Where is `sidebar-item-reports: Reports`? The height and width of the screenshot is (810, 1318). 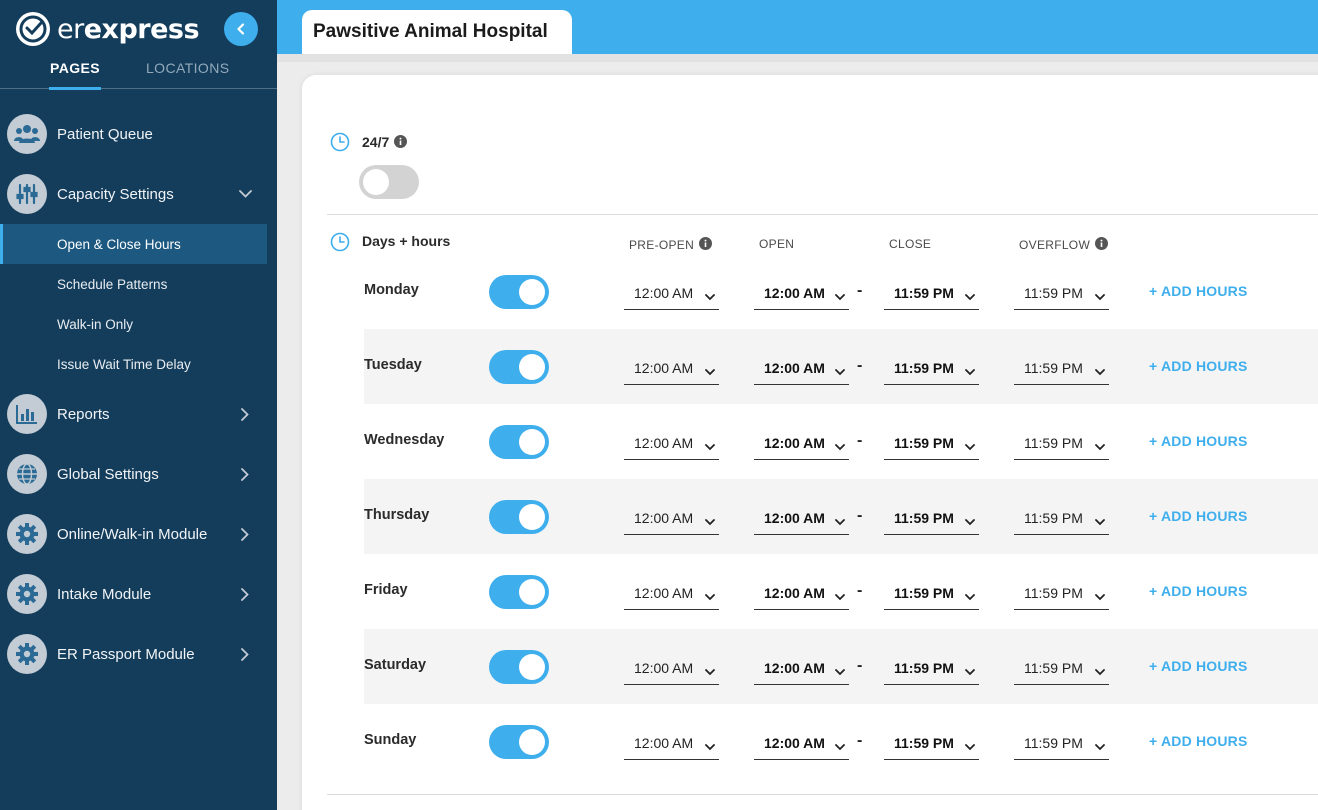
sidebar-item-reports: Reports is located at coordinates (138, 414).